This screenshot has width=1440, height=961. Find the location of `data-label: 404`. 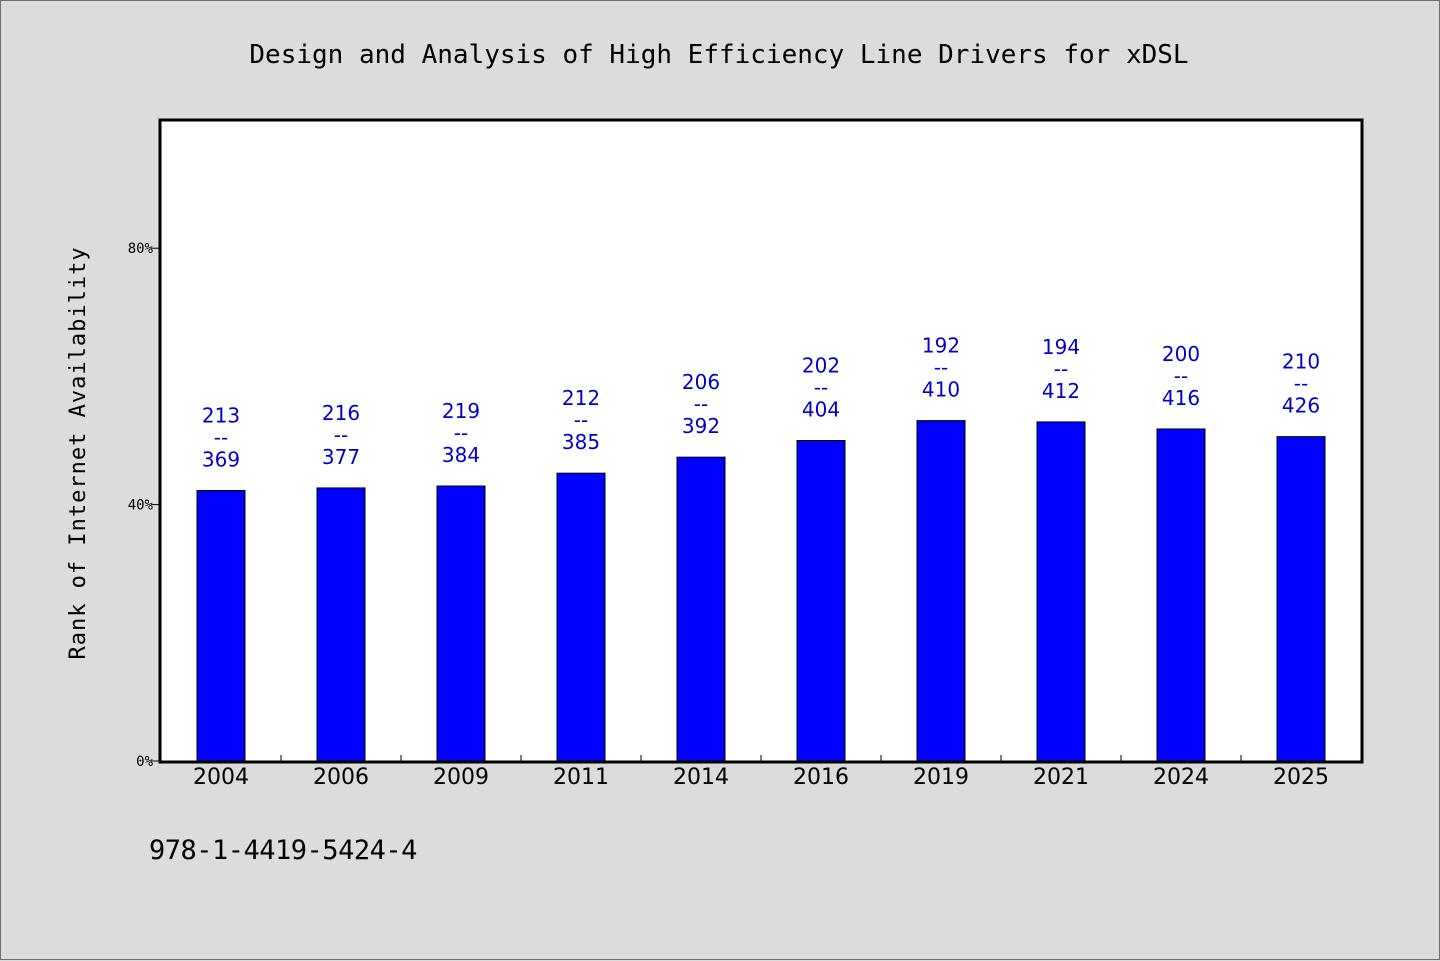

data-label: 404 is located at coordinates (821, 410).